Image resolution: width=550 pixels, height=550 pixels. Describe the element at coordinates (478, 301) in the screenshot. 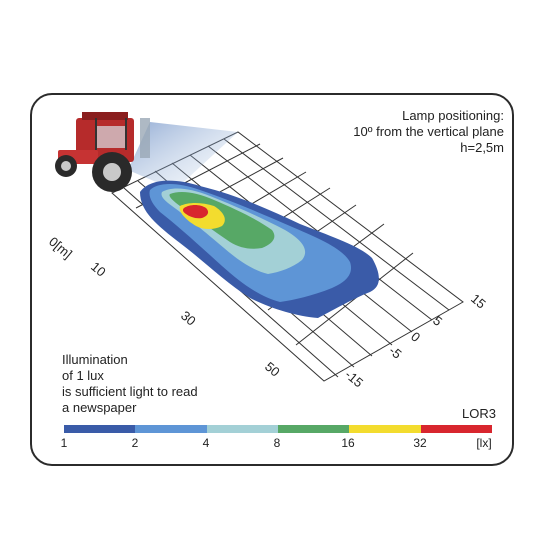

I see `axis-y-tick: 15` at that location.